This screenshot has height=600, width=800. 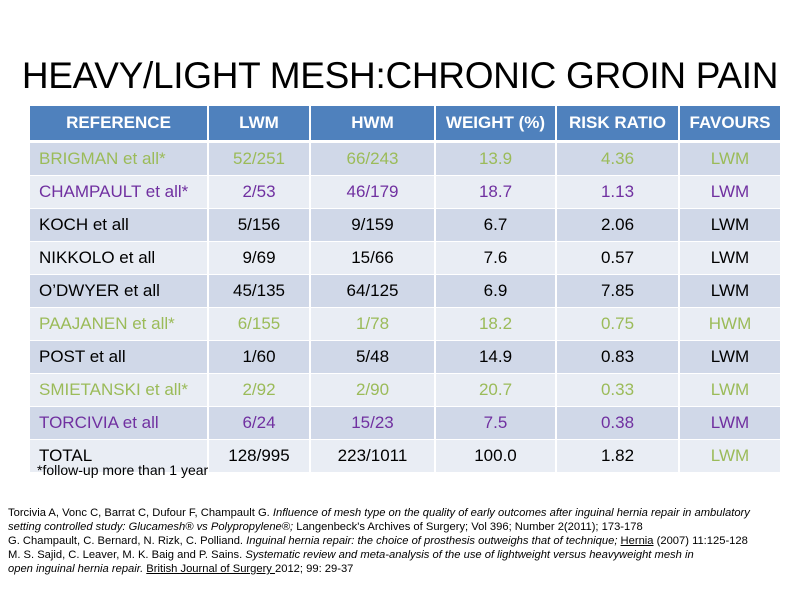 I want to click on table-row: POST et all 1/60 5/48 14.9 0.83 LWM, so click(x=405, y=357).